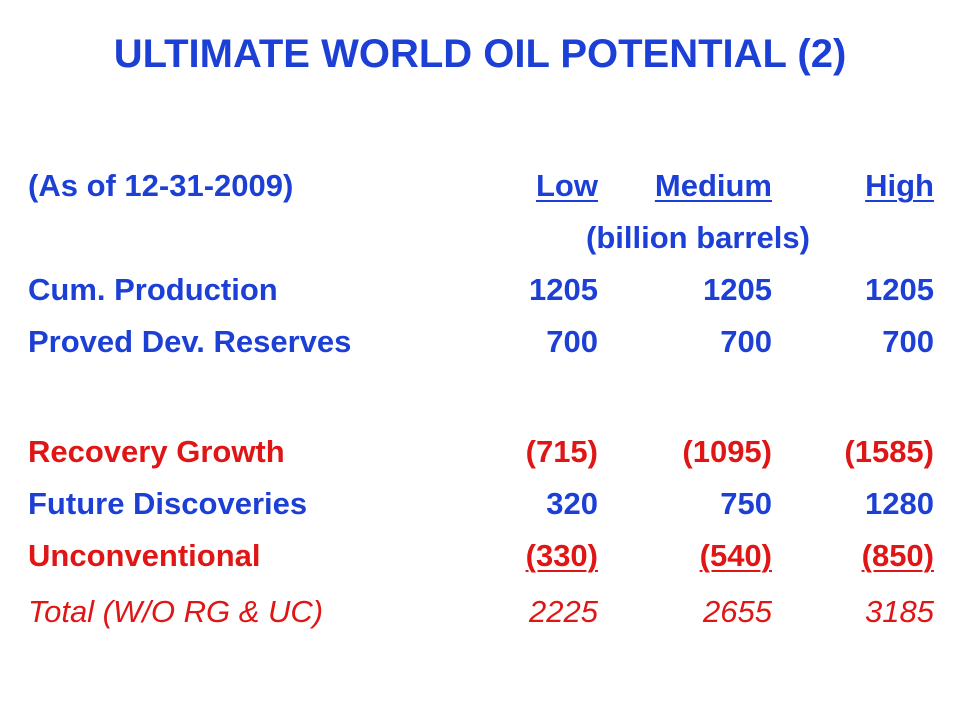 Image resolution: width=960 pixels, height=720 pixels. I want to click on header-row: (As of 12-31-2009) Low Medium High, so click(480, 186).